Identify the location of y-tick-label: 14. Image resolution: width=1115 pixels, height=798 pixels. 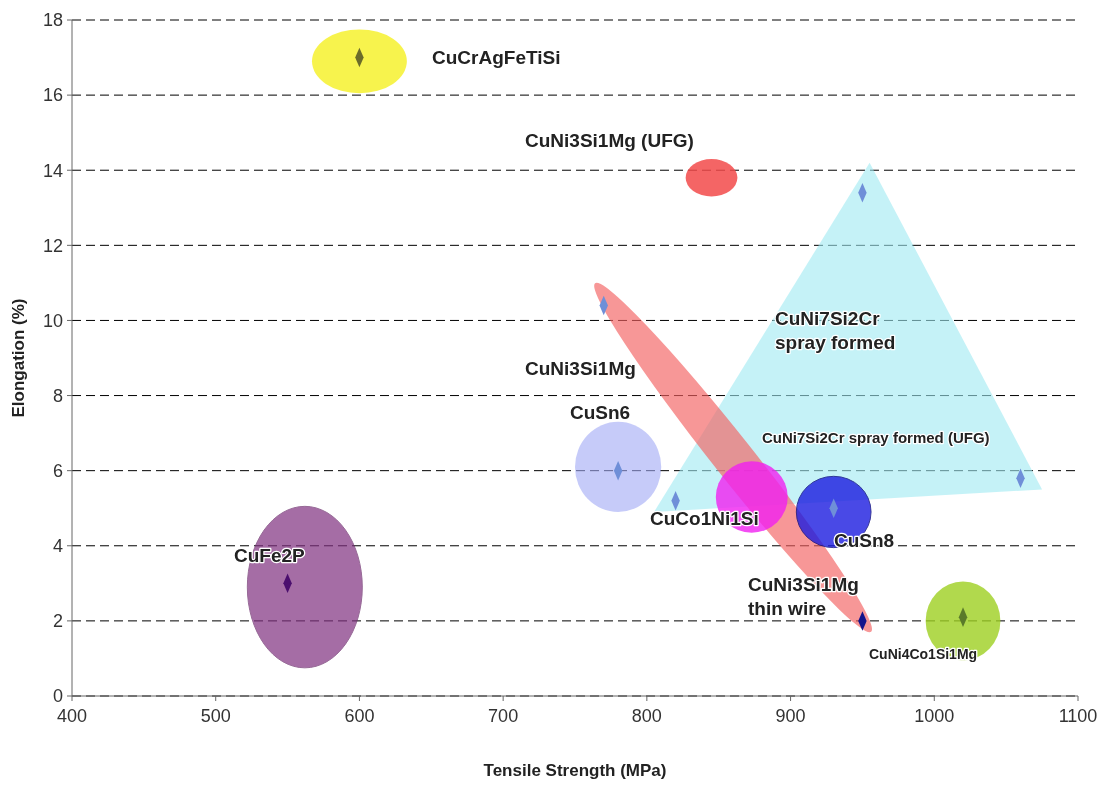
(52, 170).